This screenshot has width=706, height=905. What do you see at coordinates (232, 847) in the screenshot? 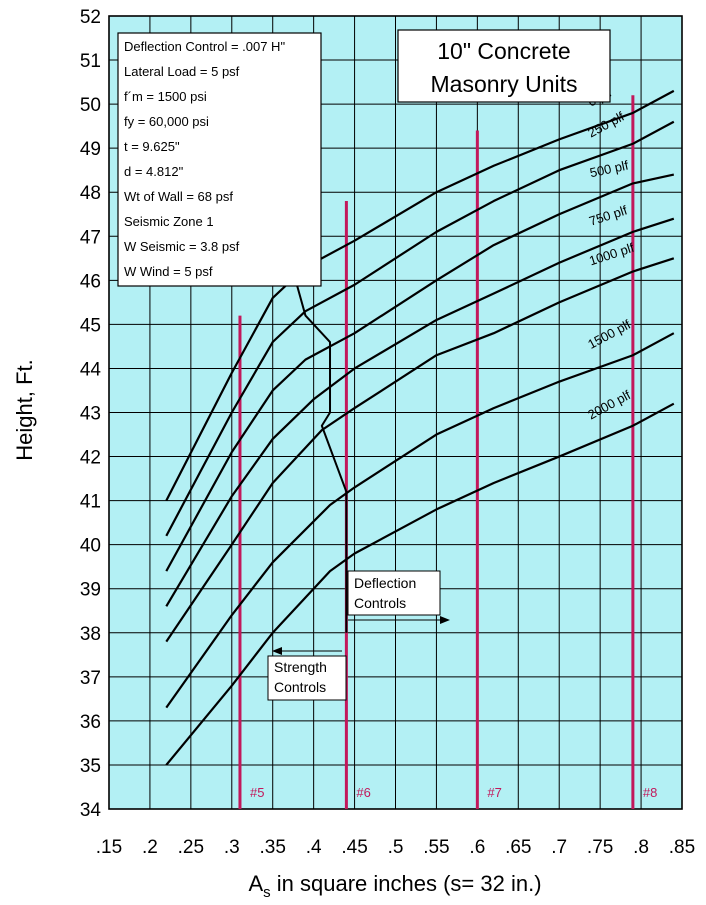
I see `x-tick-label: .3` at bounding box center [232, 847].